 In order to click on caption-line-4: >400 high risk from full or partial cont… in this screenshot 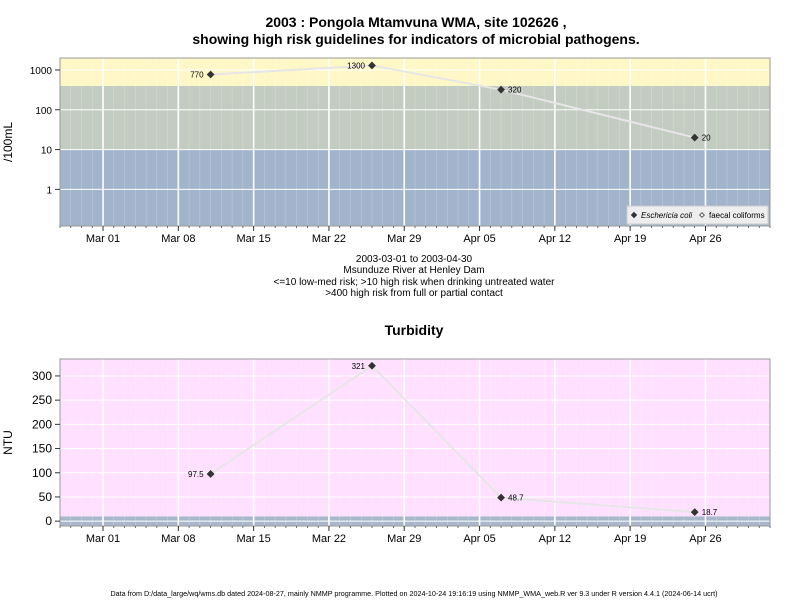, I will do `click(414, 293)`.